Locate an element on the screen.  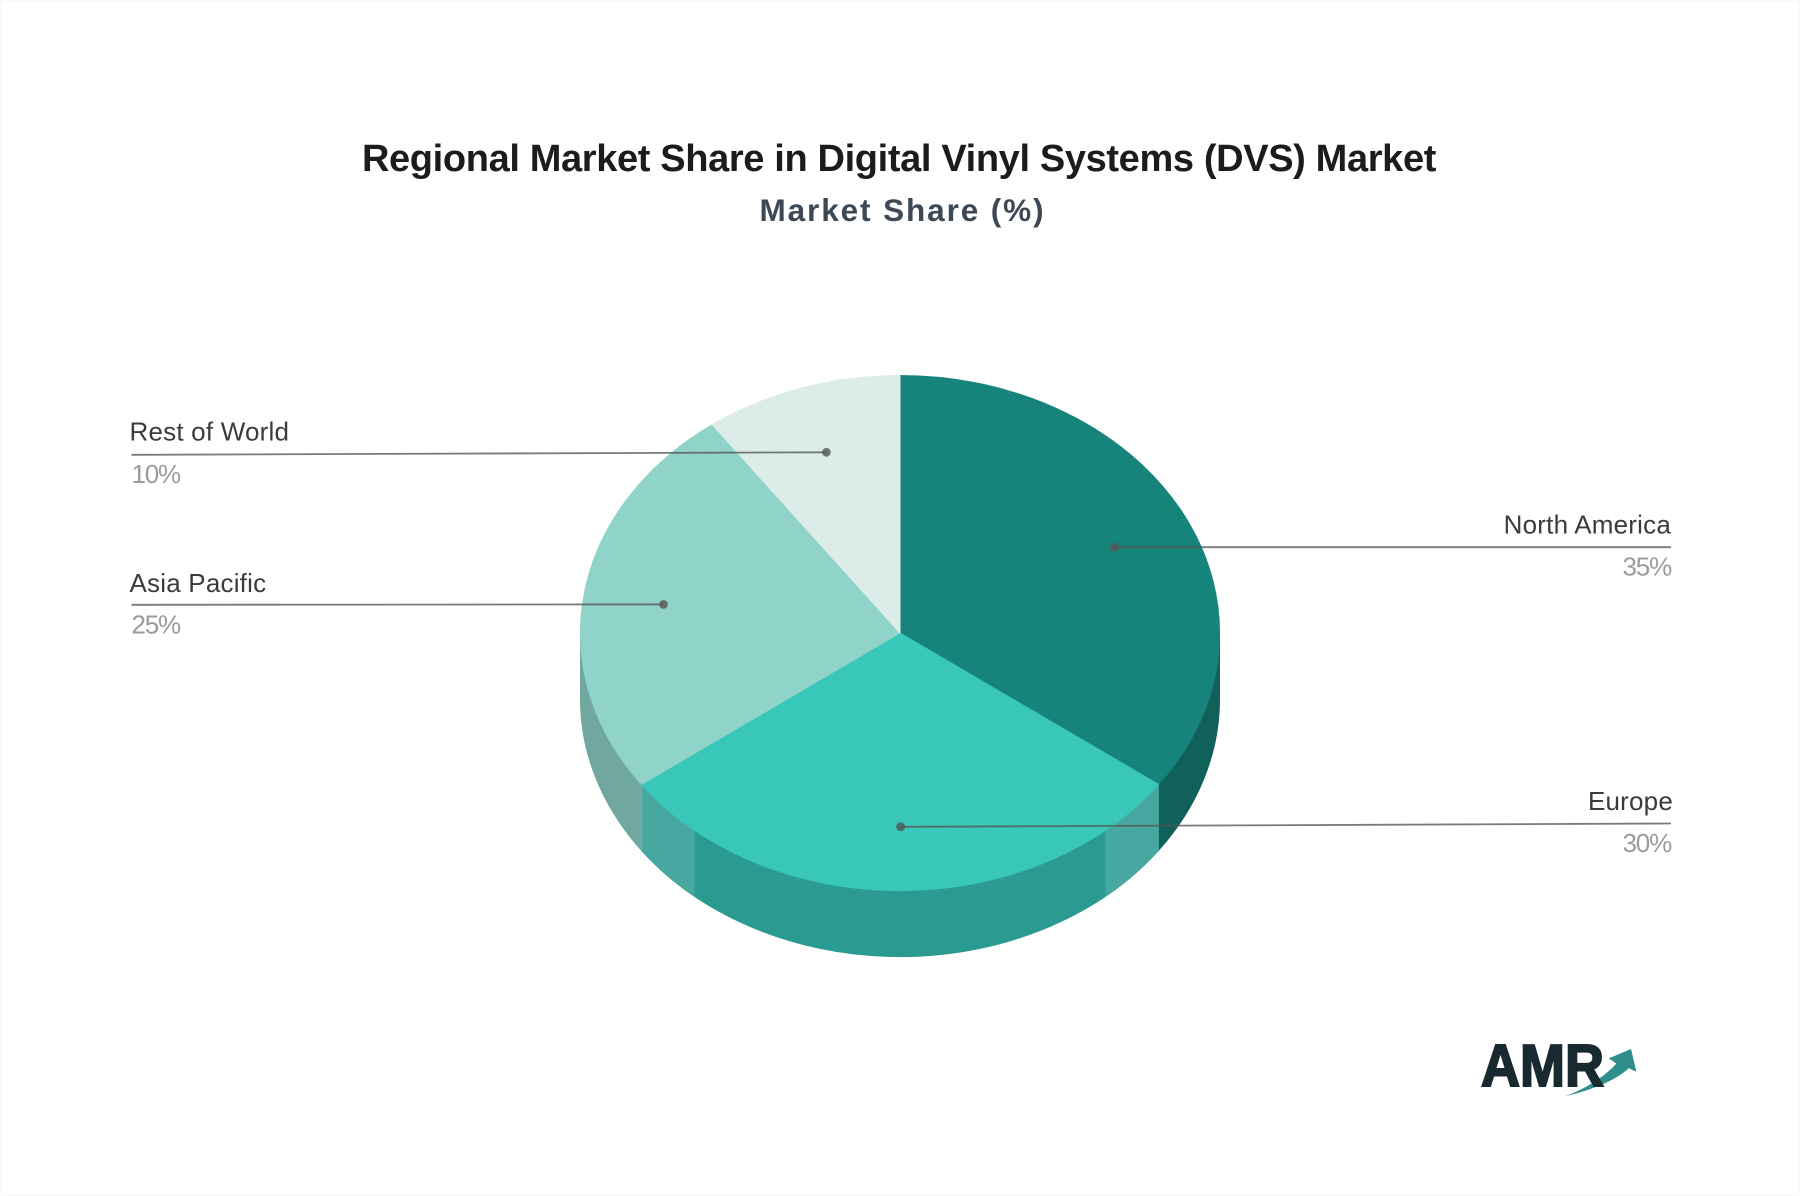
svg-text: Rest of World is located at coordinates (210, 431).